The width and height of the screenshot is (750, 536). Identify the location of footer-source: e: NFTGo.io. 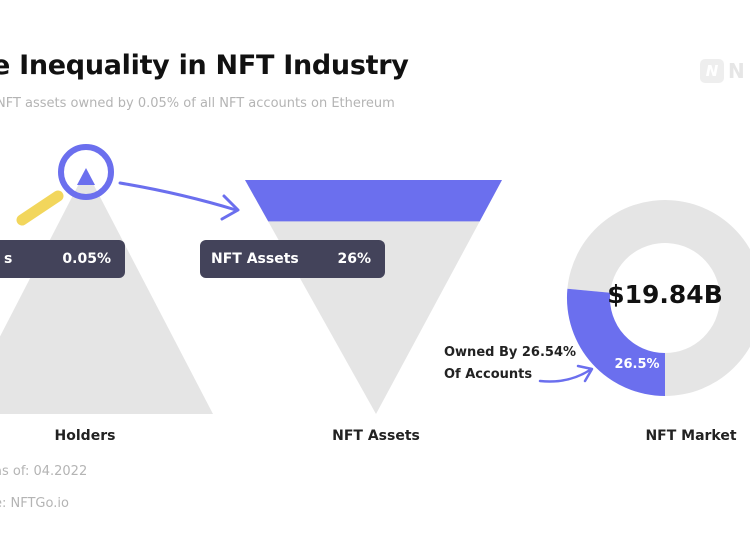
(34, 503).